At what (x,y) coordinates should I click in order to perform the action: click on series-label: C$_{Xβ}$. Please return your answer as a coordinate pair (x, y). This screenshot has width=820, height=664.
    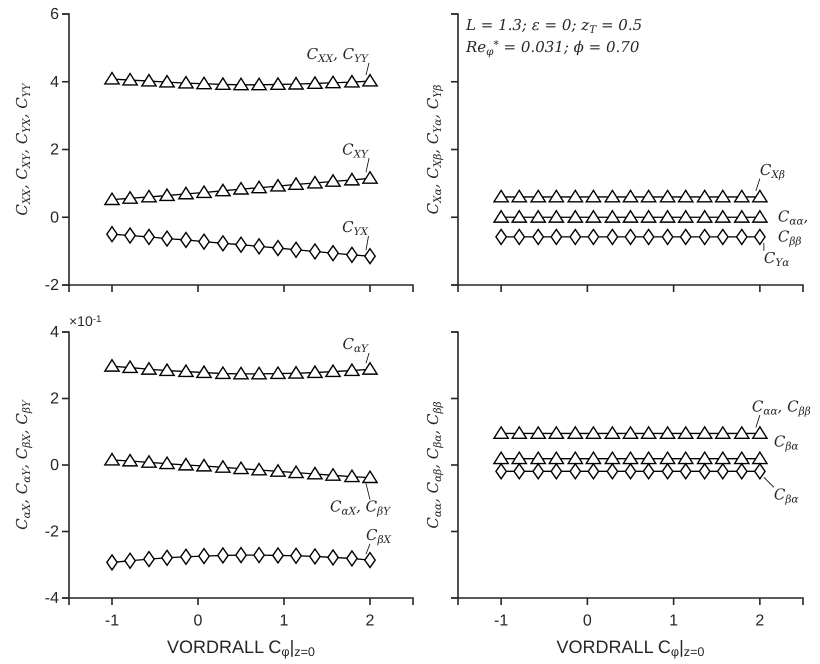
    Looking at the image, I should click on (772, 170).